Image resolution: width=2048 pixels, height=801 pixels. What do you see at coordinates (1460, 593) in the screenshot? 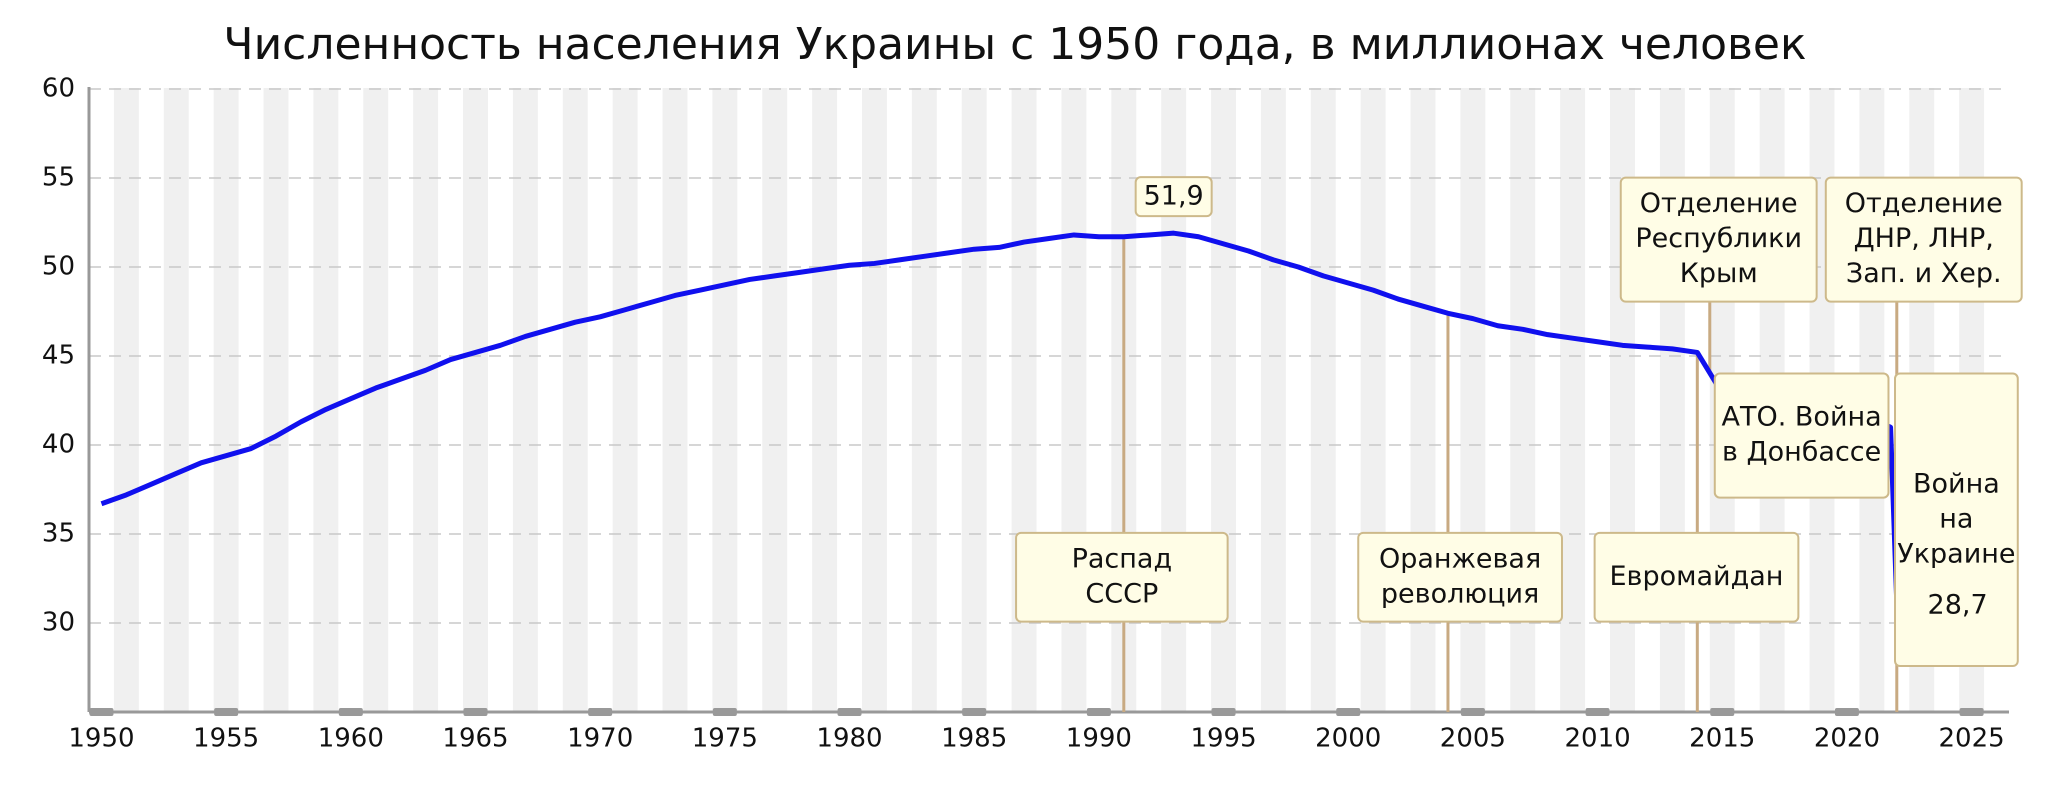
I see `event-label: революция` at bounding box center [1460, 593].